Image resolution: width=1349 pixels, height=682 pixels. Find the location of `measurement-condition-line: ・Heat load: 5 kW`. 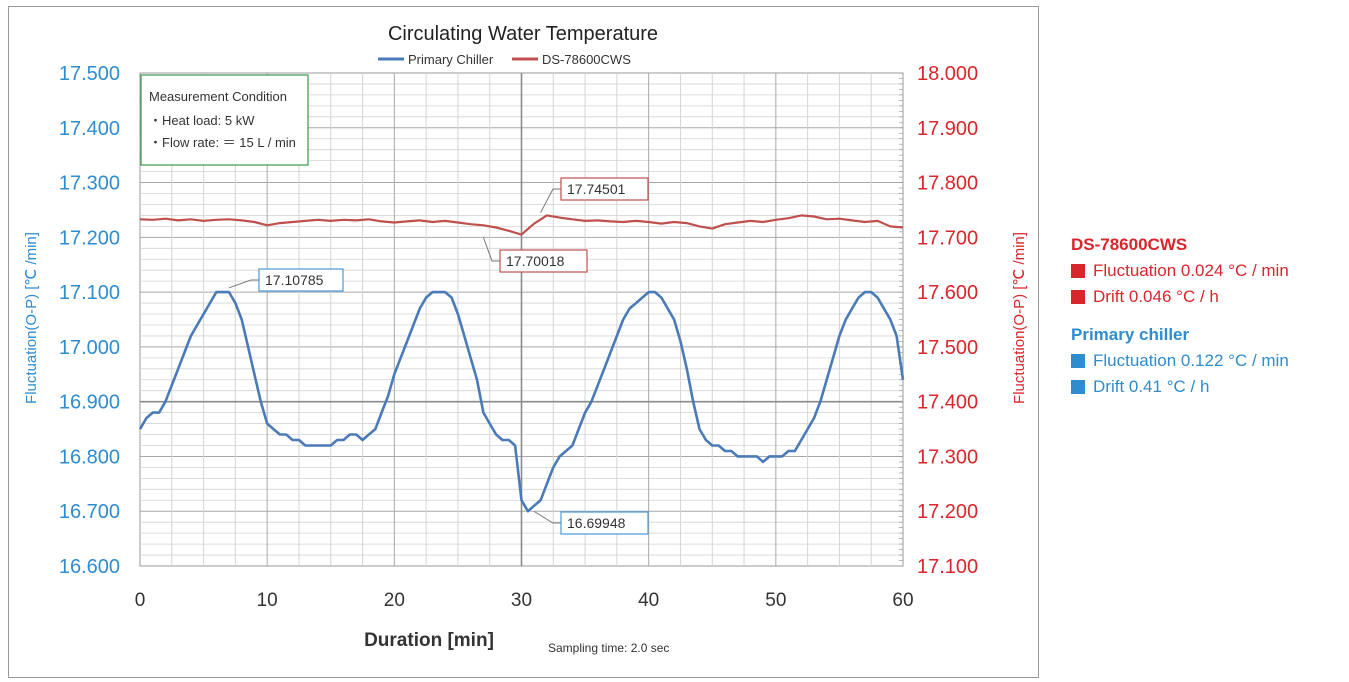

measurement-condition-line: ・Heat load: 5 kW is located at coordinates (202, 120).